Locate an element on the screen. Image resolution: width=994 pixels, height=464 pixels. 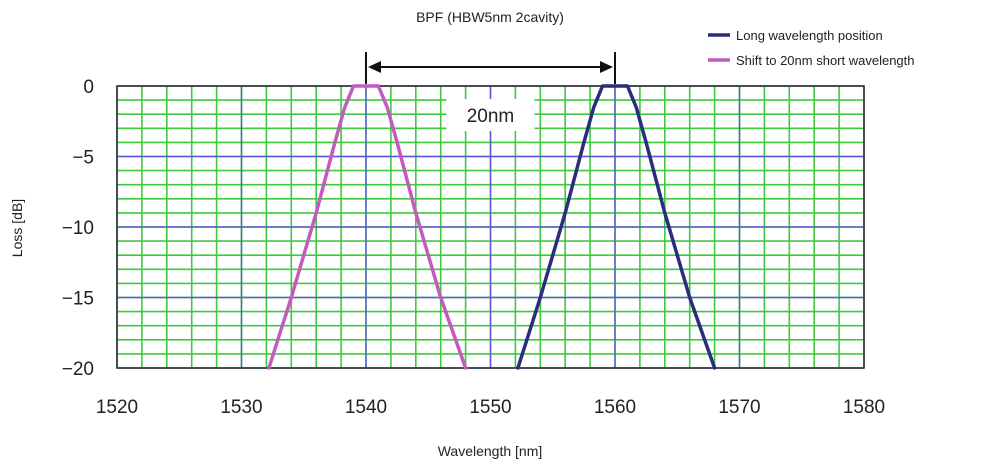
x-tick-label: 1560 is located at coordinates (615, 407).